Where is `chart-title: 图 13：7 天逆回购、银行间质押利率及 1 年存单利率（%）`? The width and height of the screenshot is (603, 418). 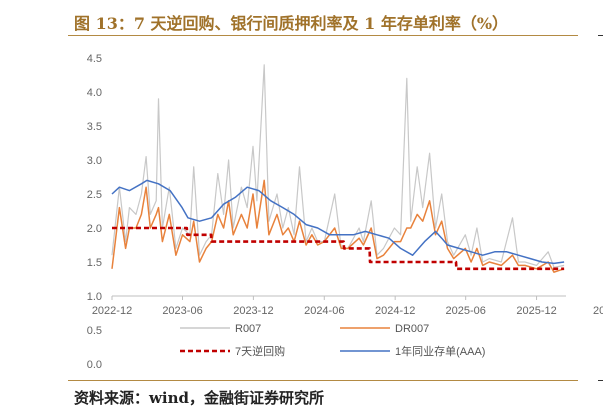
chart-title: 图 13：7 天逆回购、银行间质押利率及 1 年存单利率（%） is located at coordinates (291, 23).